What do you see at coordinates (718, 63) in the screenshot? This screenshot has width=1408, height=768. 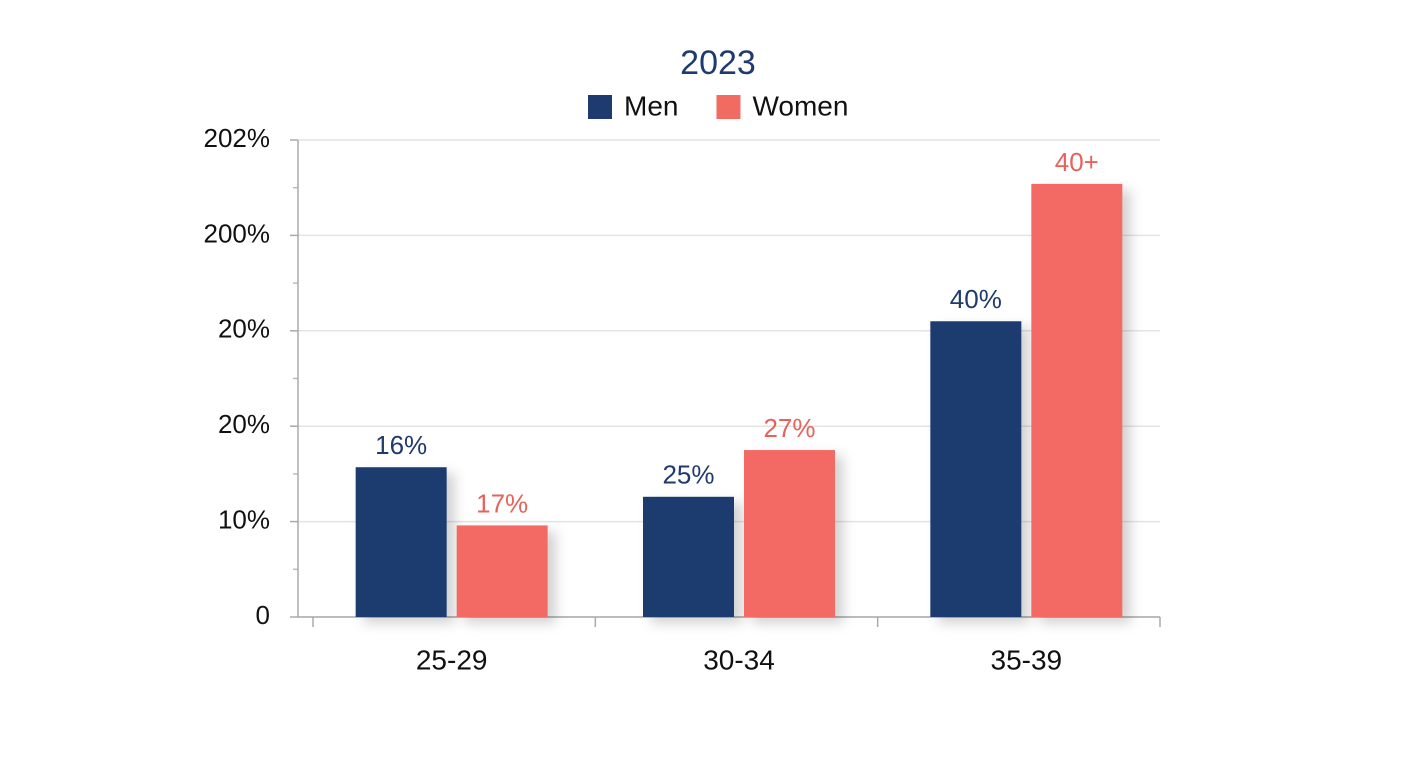 I see `chart-title: 2023` at bounding box center [718, 63].